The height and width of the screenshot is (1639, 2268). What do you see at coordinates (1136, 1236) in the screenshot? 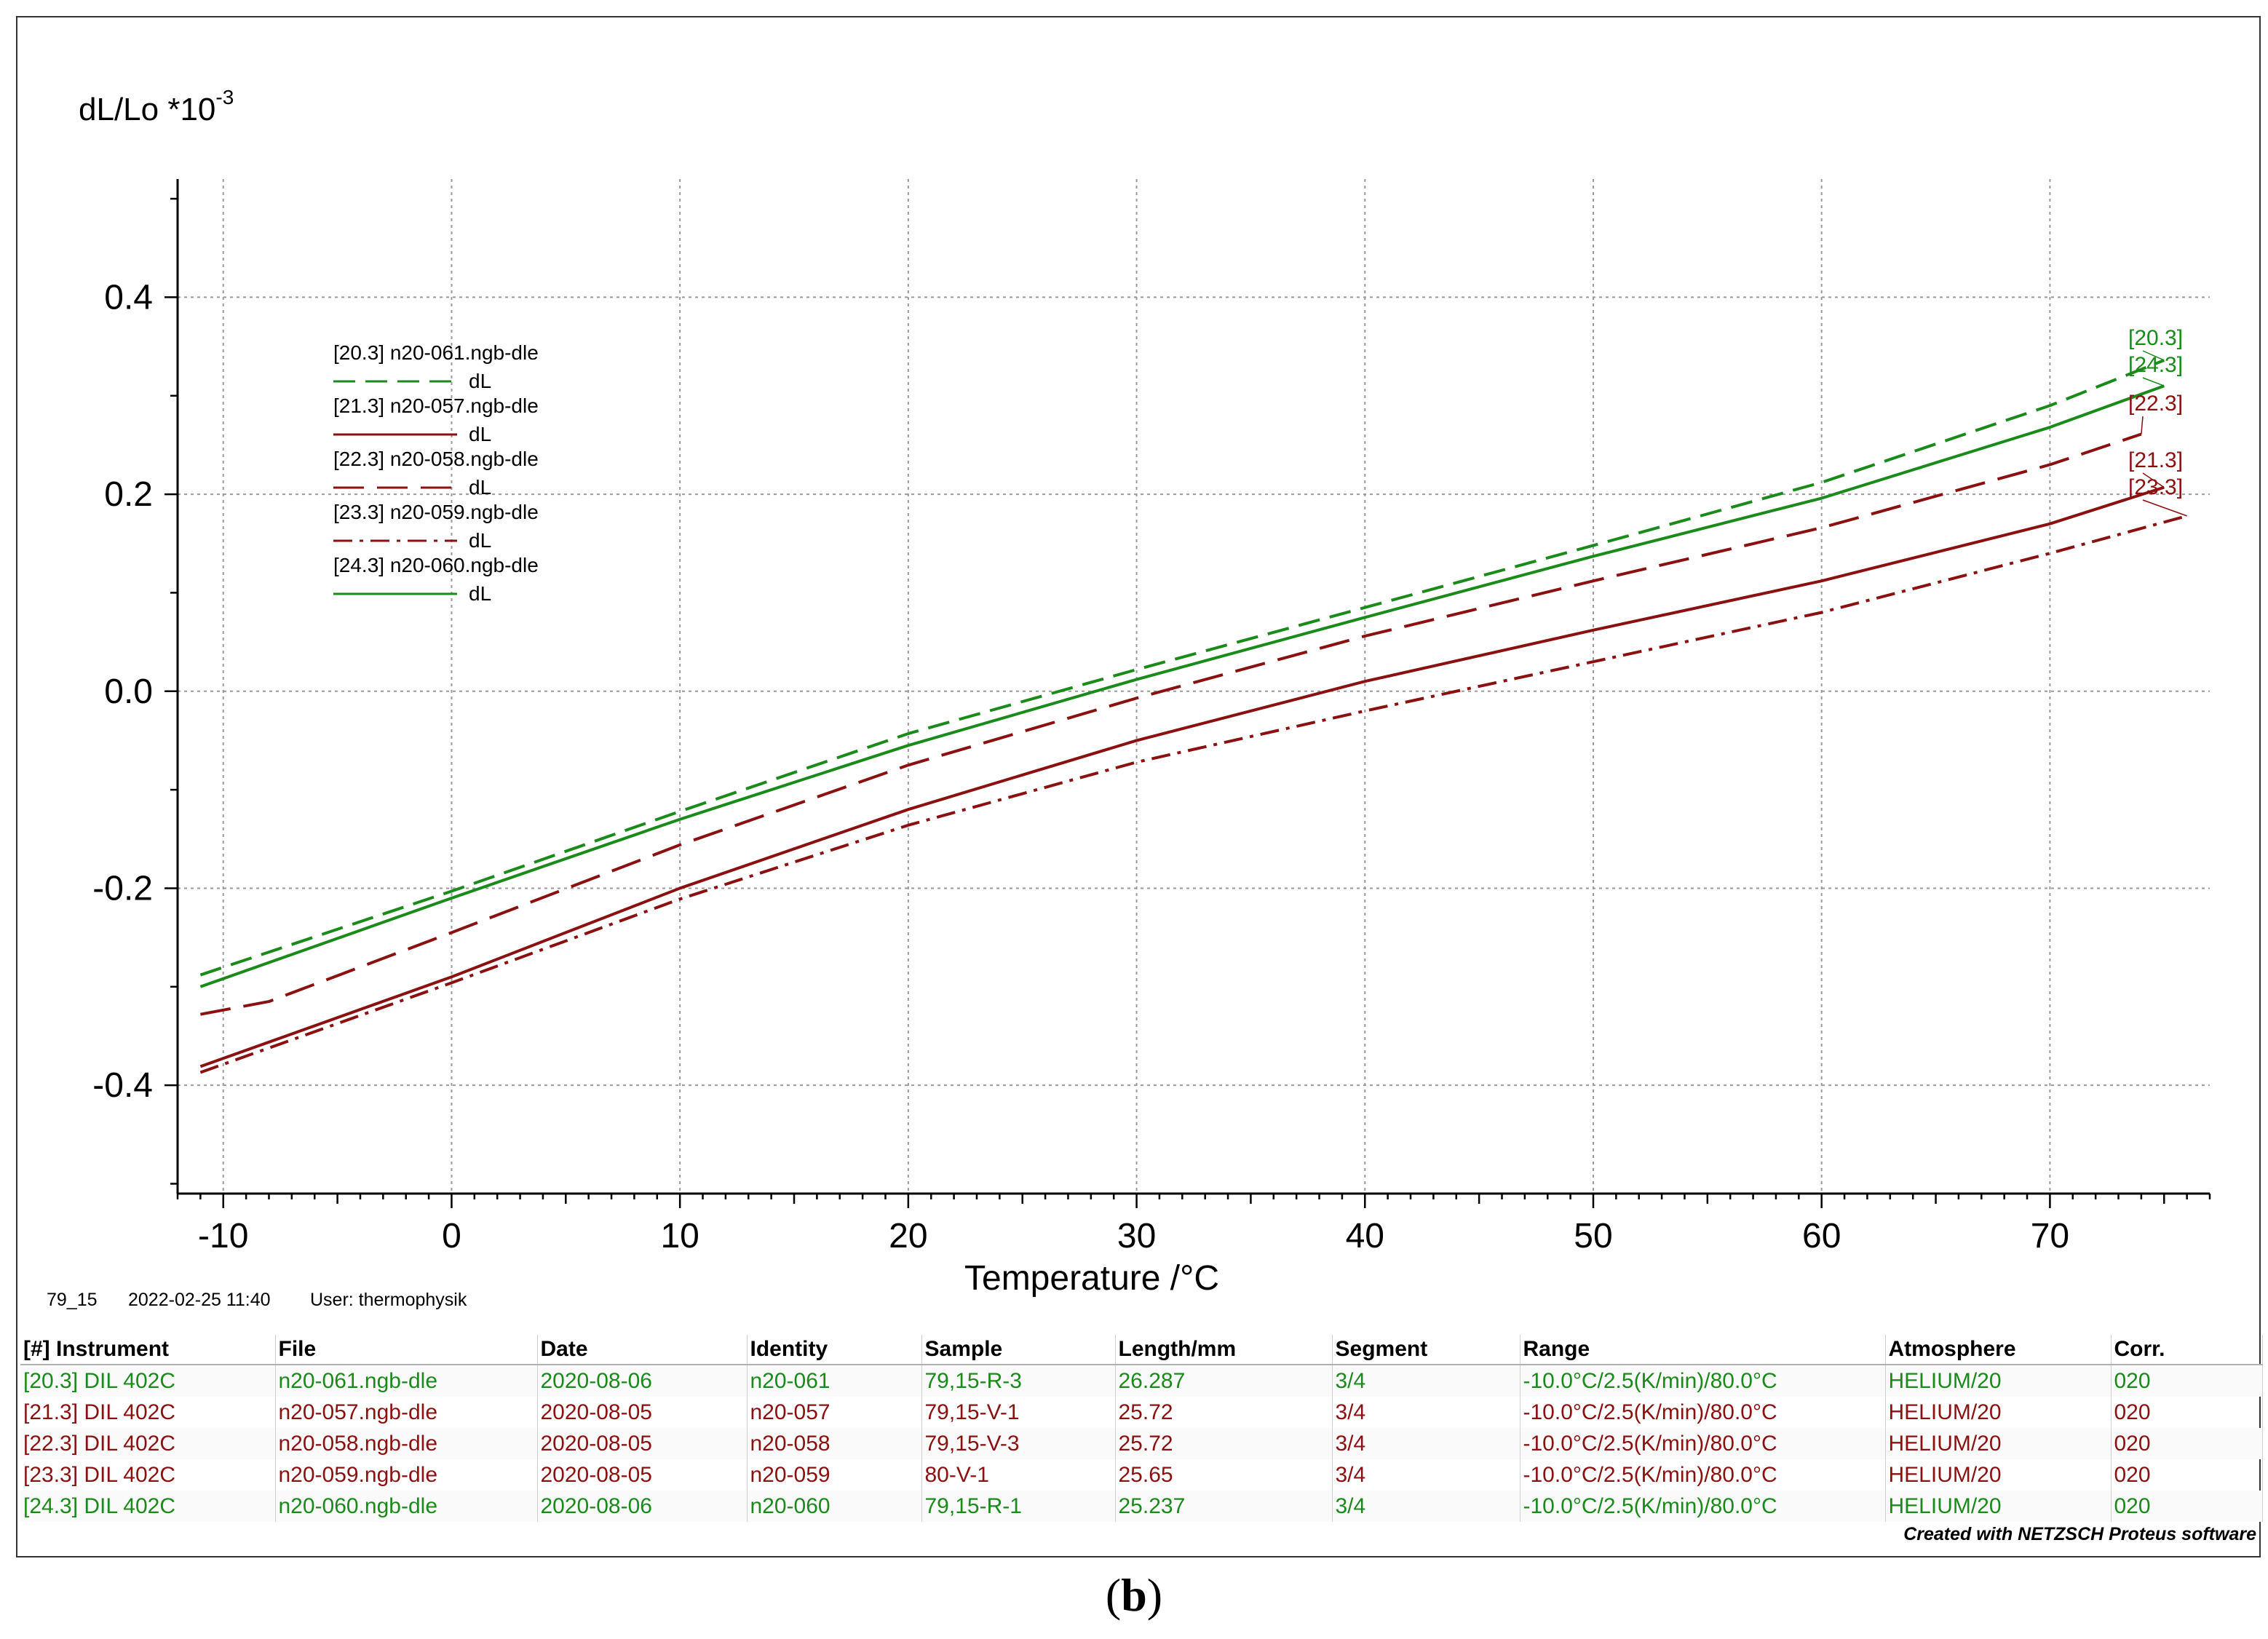
I see `x-tick-label: 30` at bounding box center [1136, 1236].